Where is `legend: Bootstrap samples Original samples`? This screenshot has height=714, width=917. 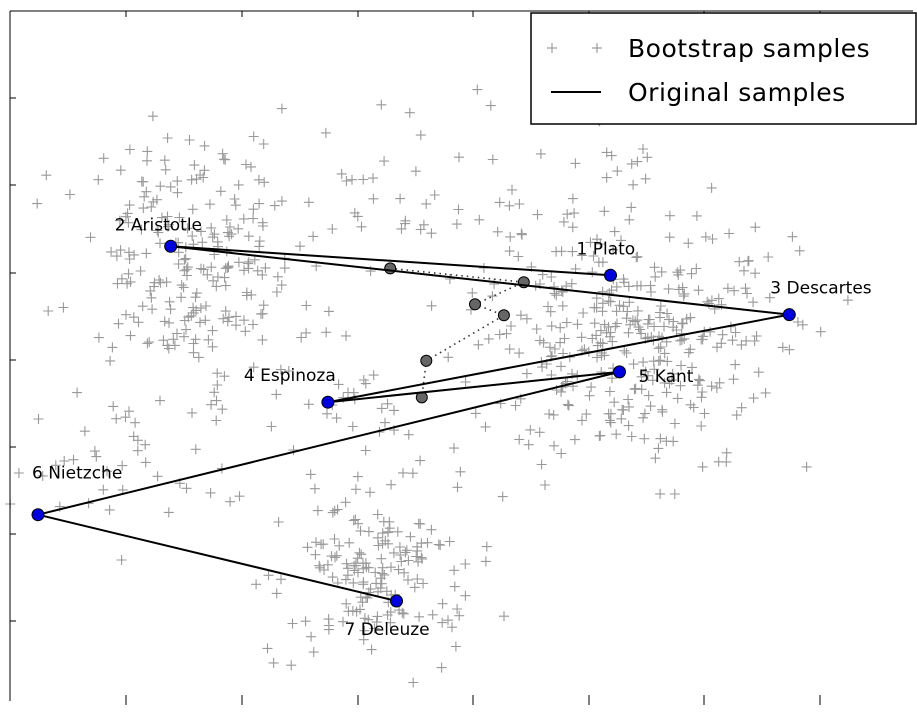 legend: Bootstrap samples Original samples is located at coordinates (723, 68).